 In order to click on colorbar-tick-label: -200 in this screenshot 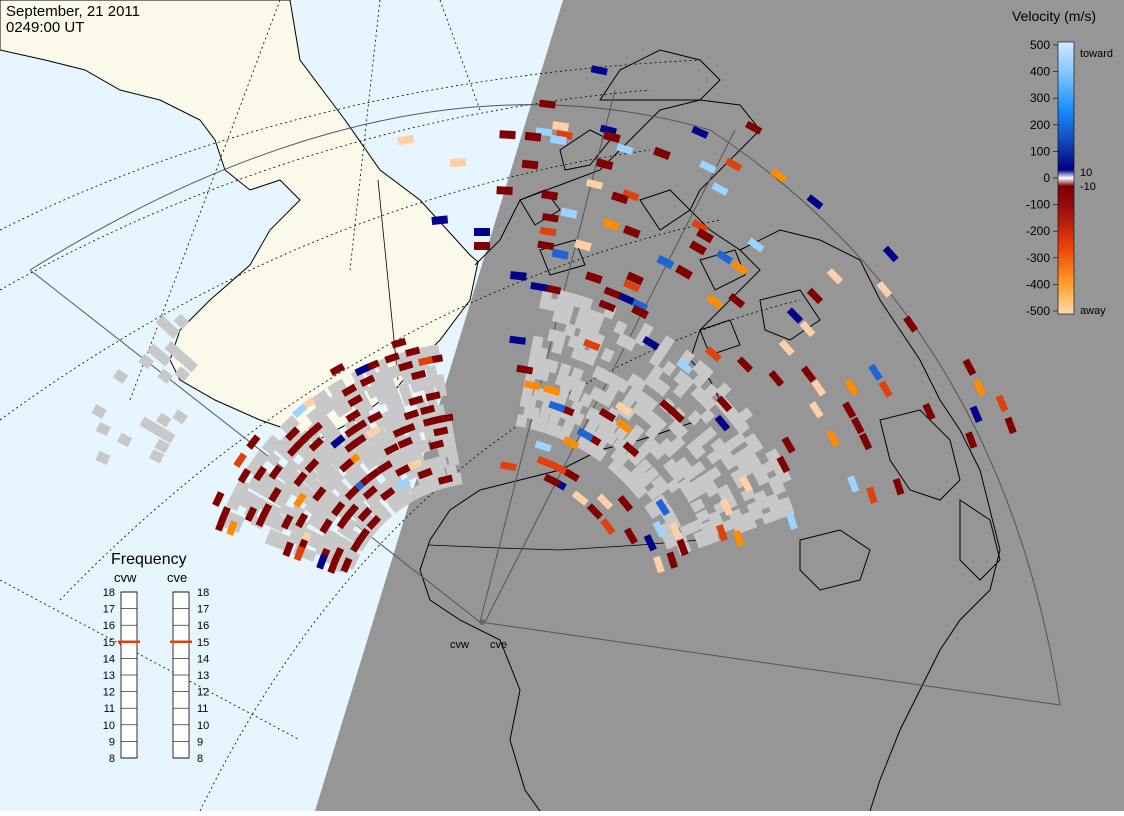, I will do `click(1038, 231)`.